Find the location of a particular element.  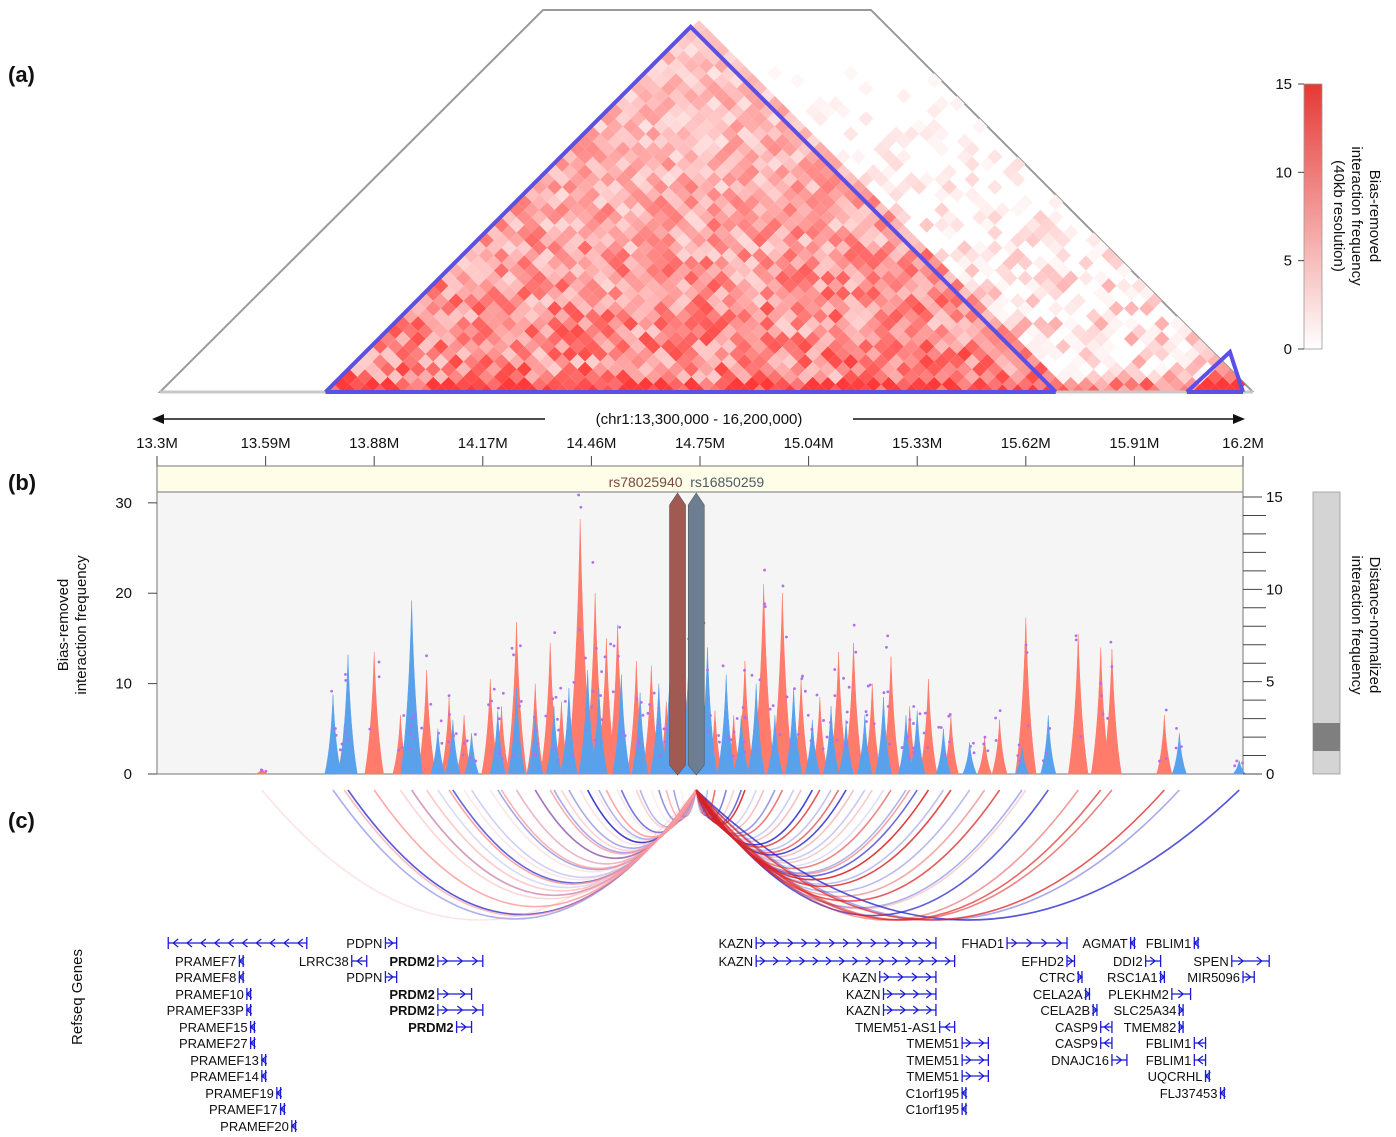

gene-label: RSC1A1 is located at coordinates (1132, 977).